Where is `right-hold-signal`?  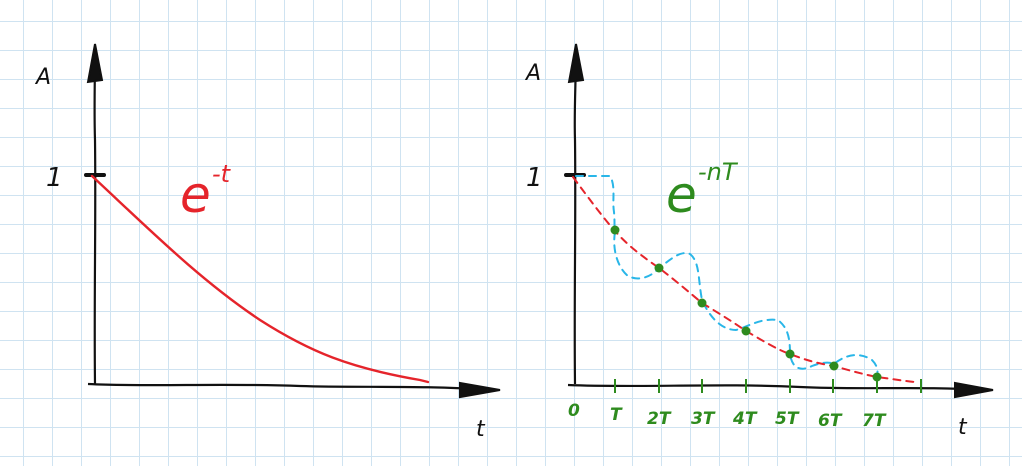
right-hold-signal is located at coordinates (727, 276).